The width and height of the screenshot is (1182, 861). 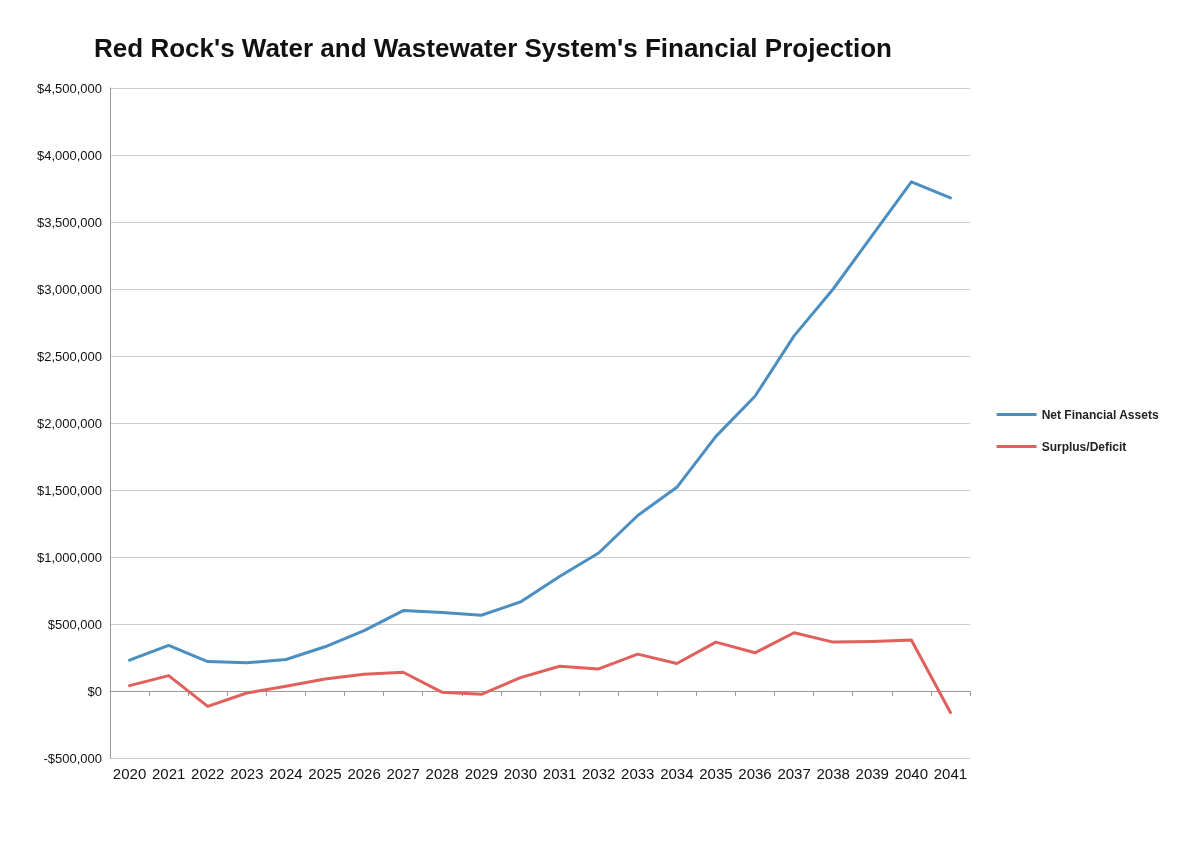 I want to click on x-tick-label: 2022, so click(x=208, y=773).